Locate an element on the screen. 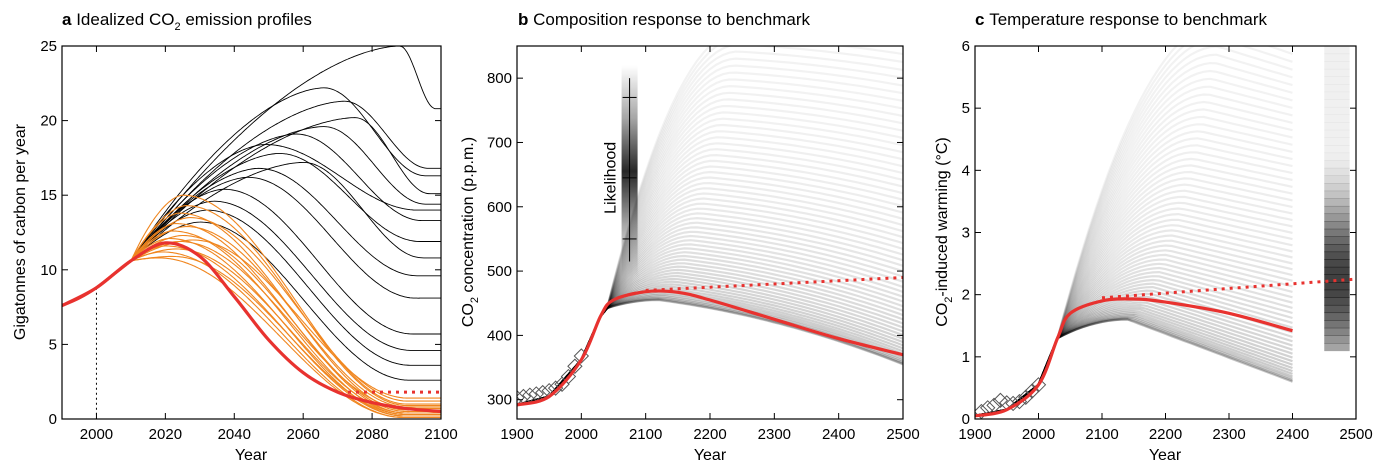 This screenshot has height=465, width=1376. b-y-tick-label-5: 800 is located at coordinates (499, 78).